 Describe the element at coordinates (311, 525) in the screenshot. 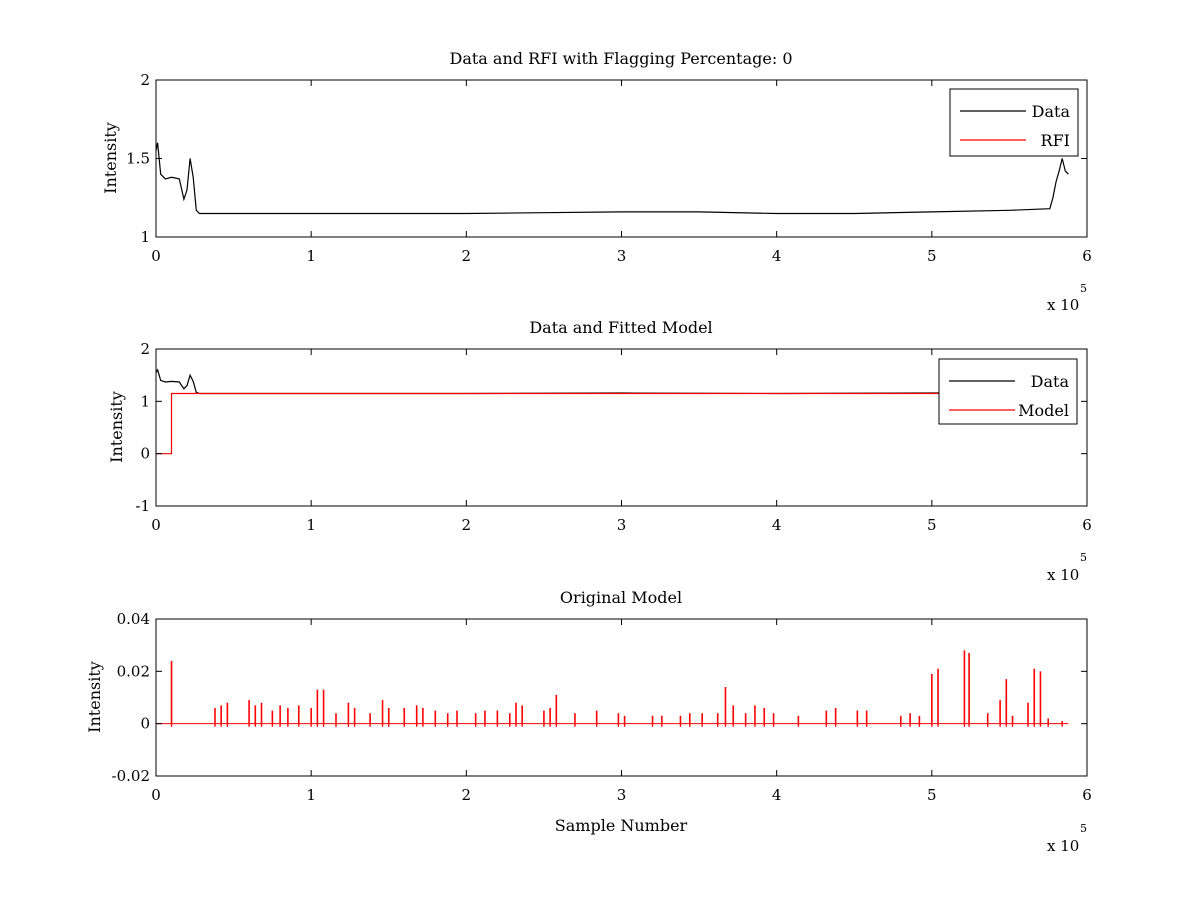

I see `subplot-2-xtick-label-1: 1` at that location.